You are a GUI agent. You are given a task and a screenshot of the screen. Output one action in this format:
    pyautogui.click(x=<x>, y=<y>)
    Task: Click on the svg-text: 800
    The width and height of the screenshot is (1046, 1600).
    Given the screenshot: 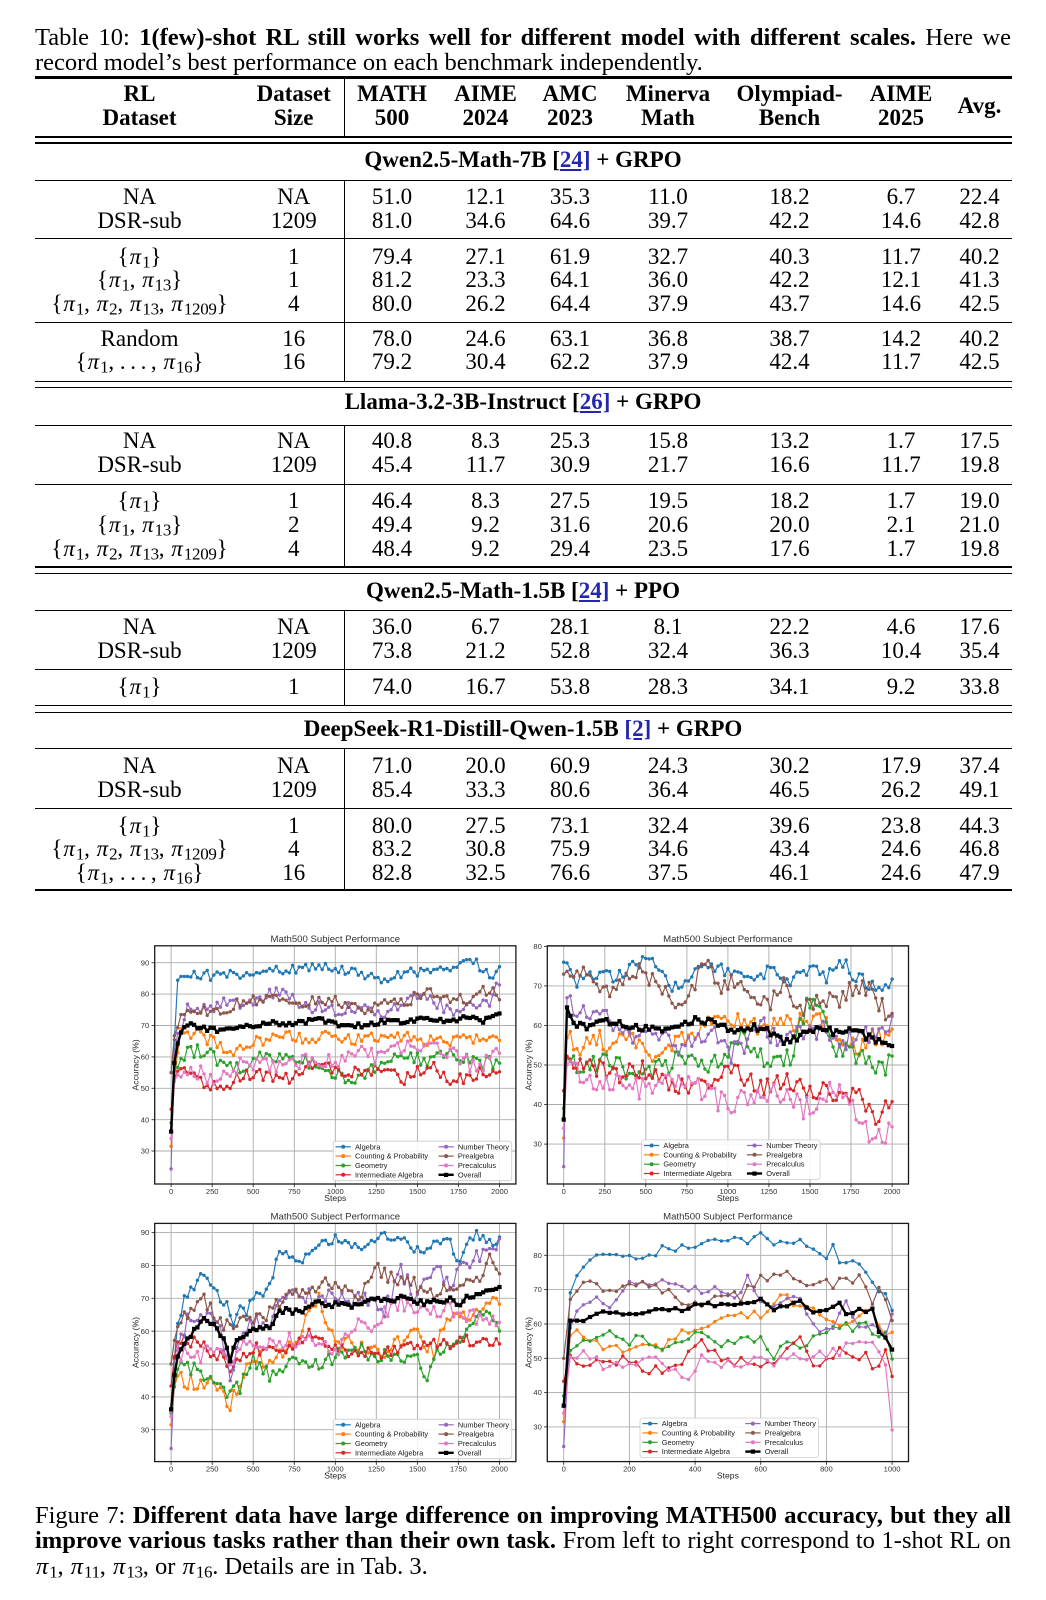 What is the action you would take?
    pyautogui.click(x=826, y=1469)
    